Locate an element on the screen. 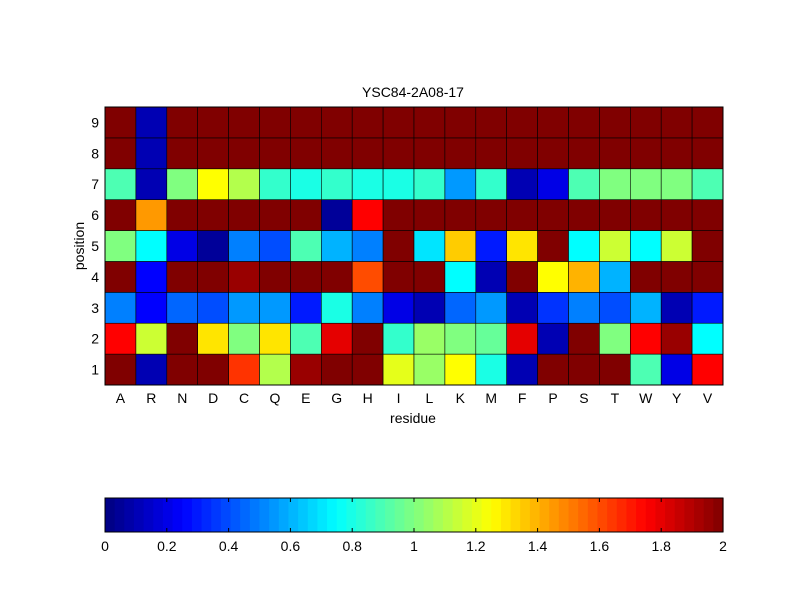 The image size is (800, 600). colorbar-tick-label: 1.8 is located at coordinates (661, 546).